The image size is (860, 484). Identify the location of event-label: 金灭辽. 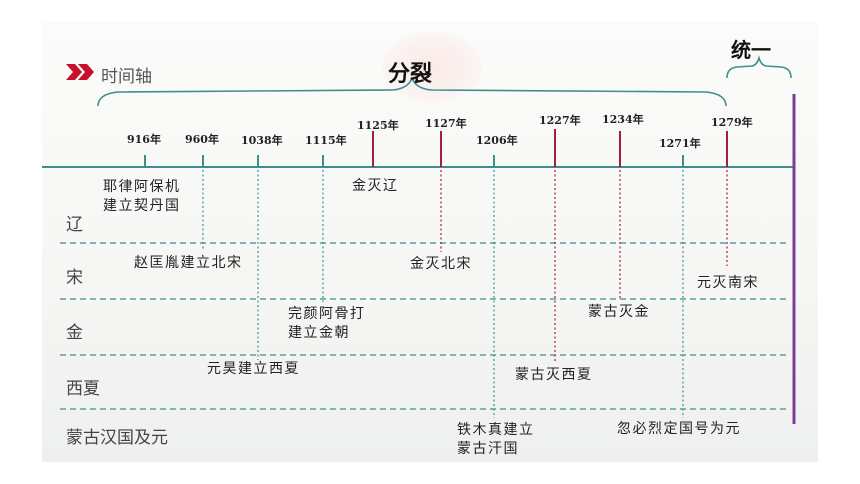
(375, 186).